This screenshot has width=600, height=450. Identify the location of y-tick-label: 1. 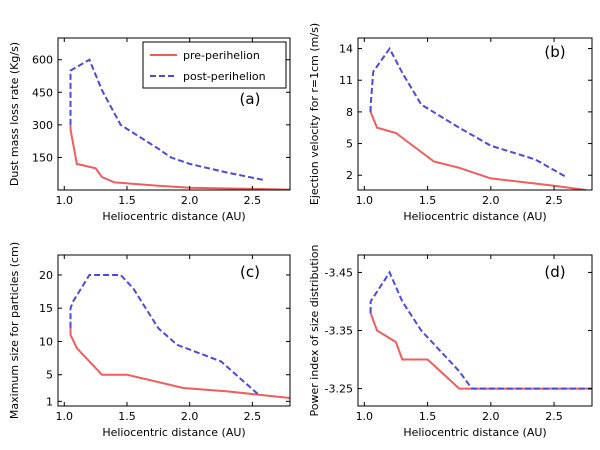
(49, 401).